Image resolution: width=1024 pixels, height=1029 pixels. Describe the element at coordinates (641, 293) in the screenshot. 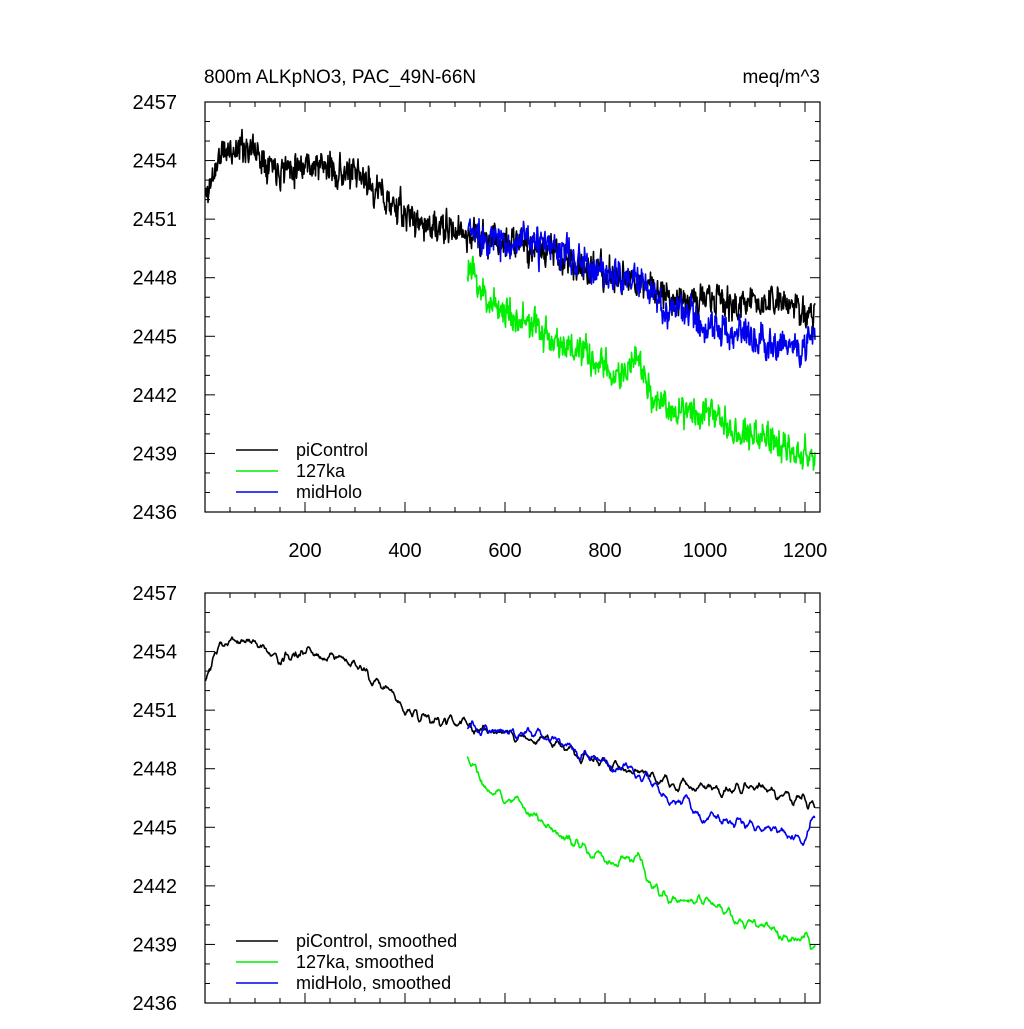

I see `series-line-midholo` at that location.